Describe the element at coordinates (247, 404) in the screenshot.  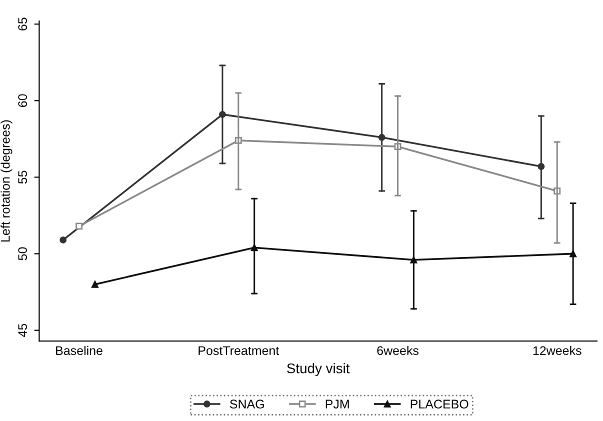
I see `legend-label: SNAG` at that location.